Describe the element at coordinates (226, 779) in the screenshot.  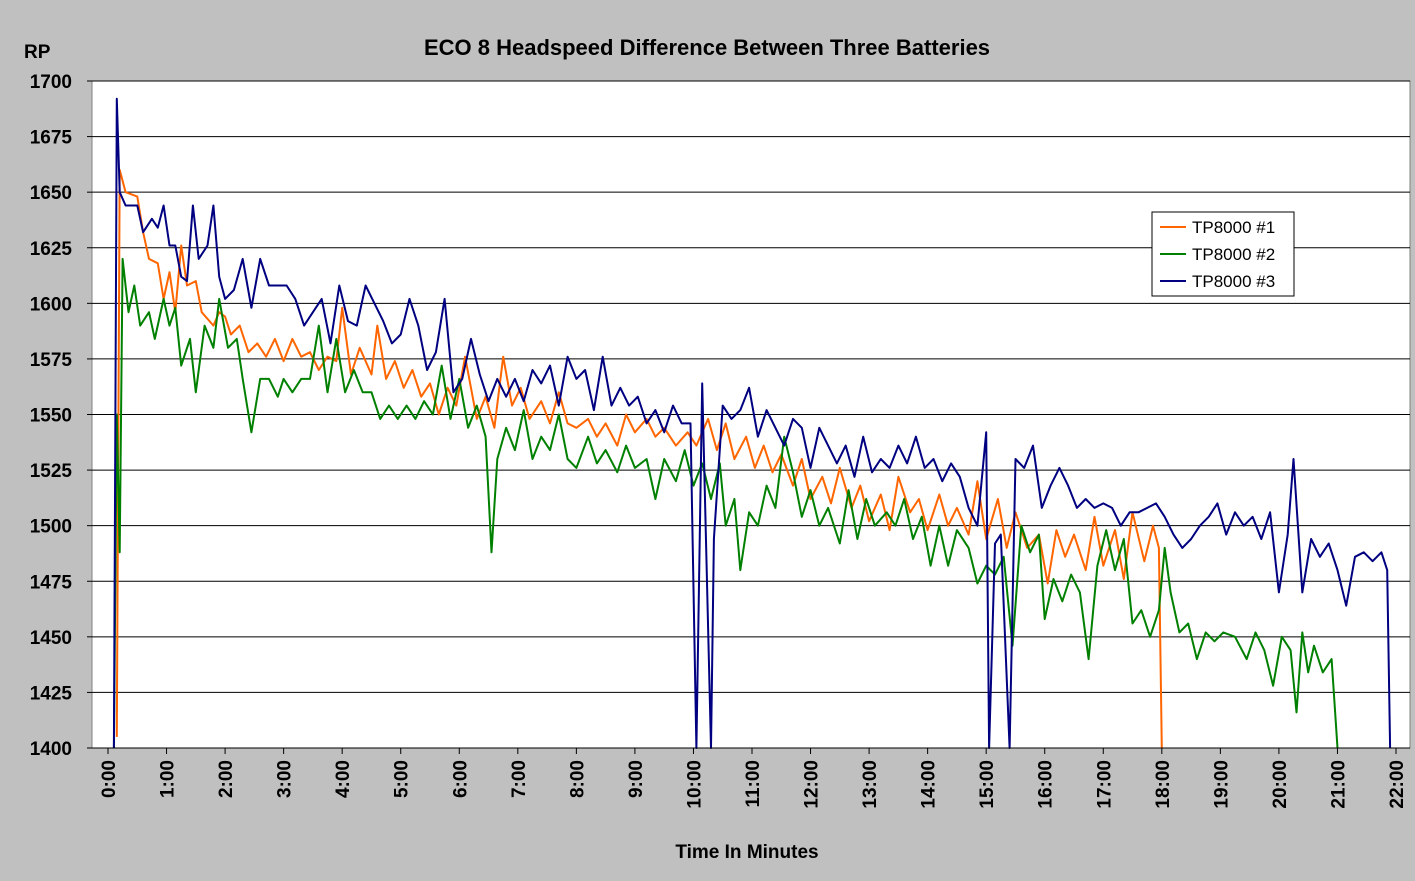
I see `x-tick-label: 2:00` at that location.